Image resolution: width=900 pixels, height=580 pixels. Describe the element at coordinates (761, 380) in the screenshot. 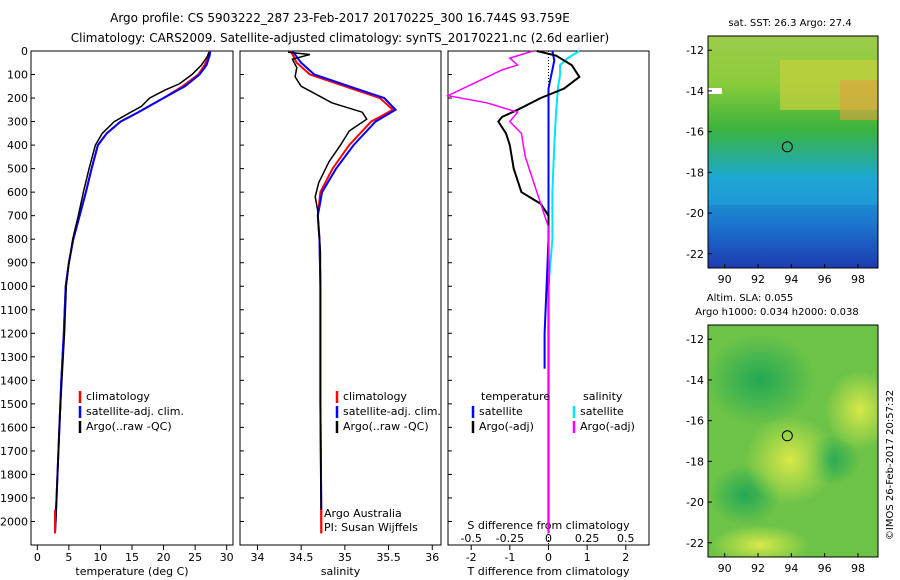

I see `sla-low-region` at that location.